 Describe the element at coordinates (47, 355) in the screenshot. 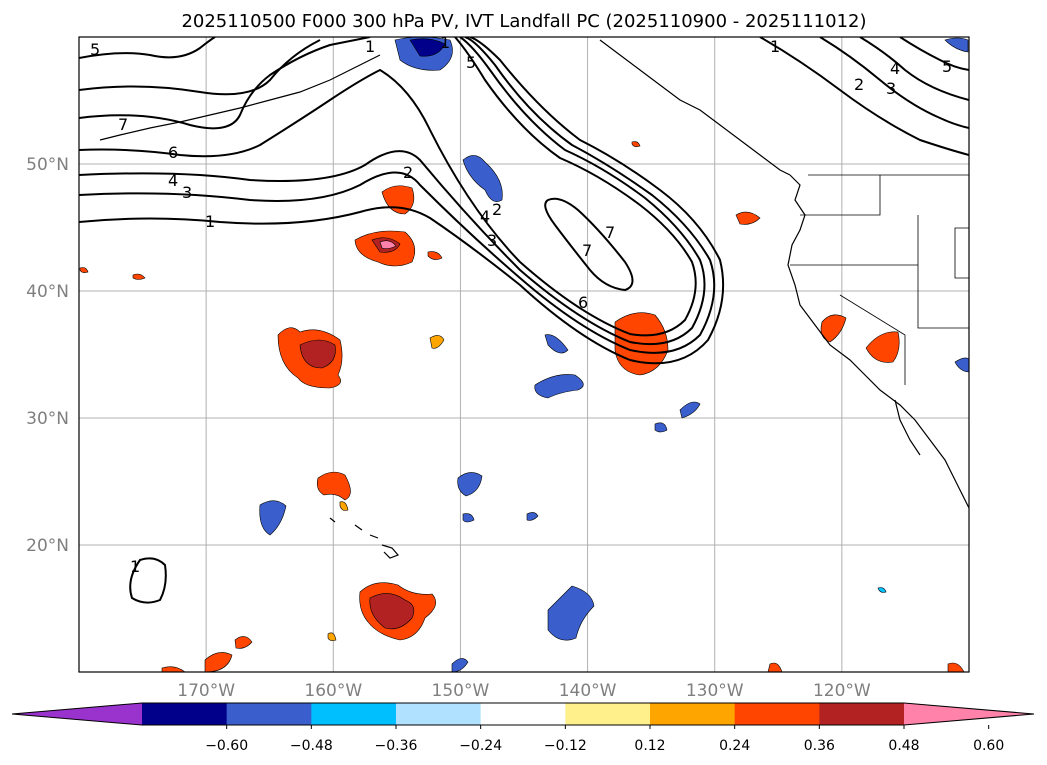

I see `latitude-labels: 50°N 40°N 30°N 20°N` at that location.